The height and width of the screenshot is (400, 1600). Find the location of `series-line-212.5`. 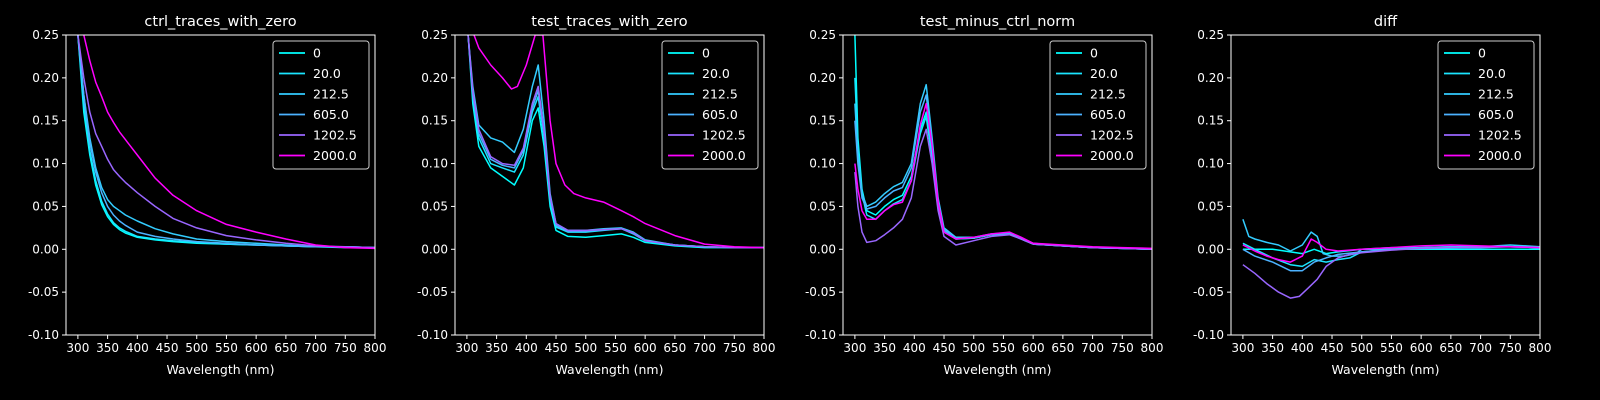

series-line-212.5 is located at coordinates (226, 142).